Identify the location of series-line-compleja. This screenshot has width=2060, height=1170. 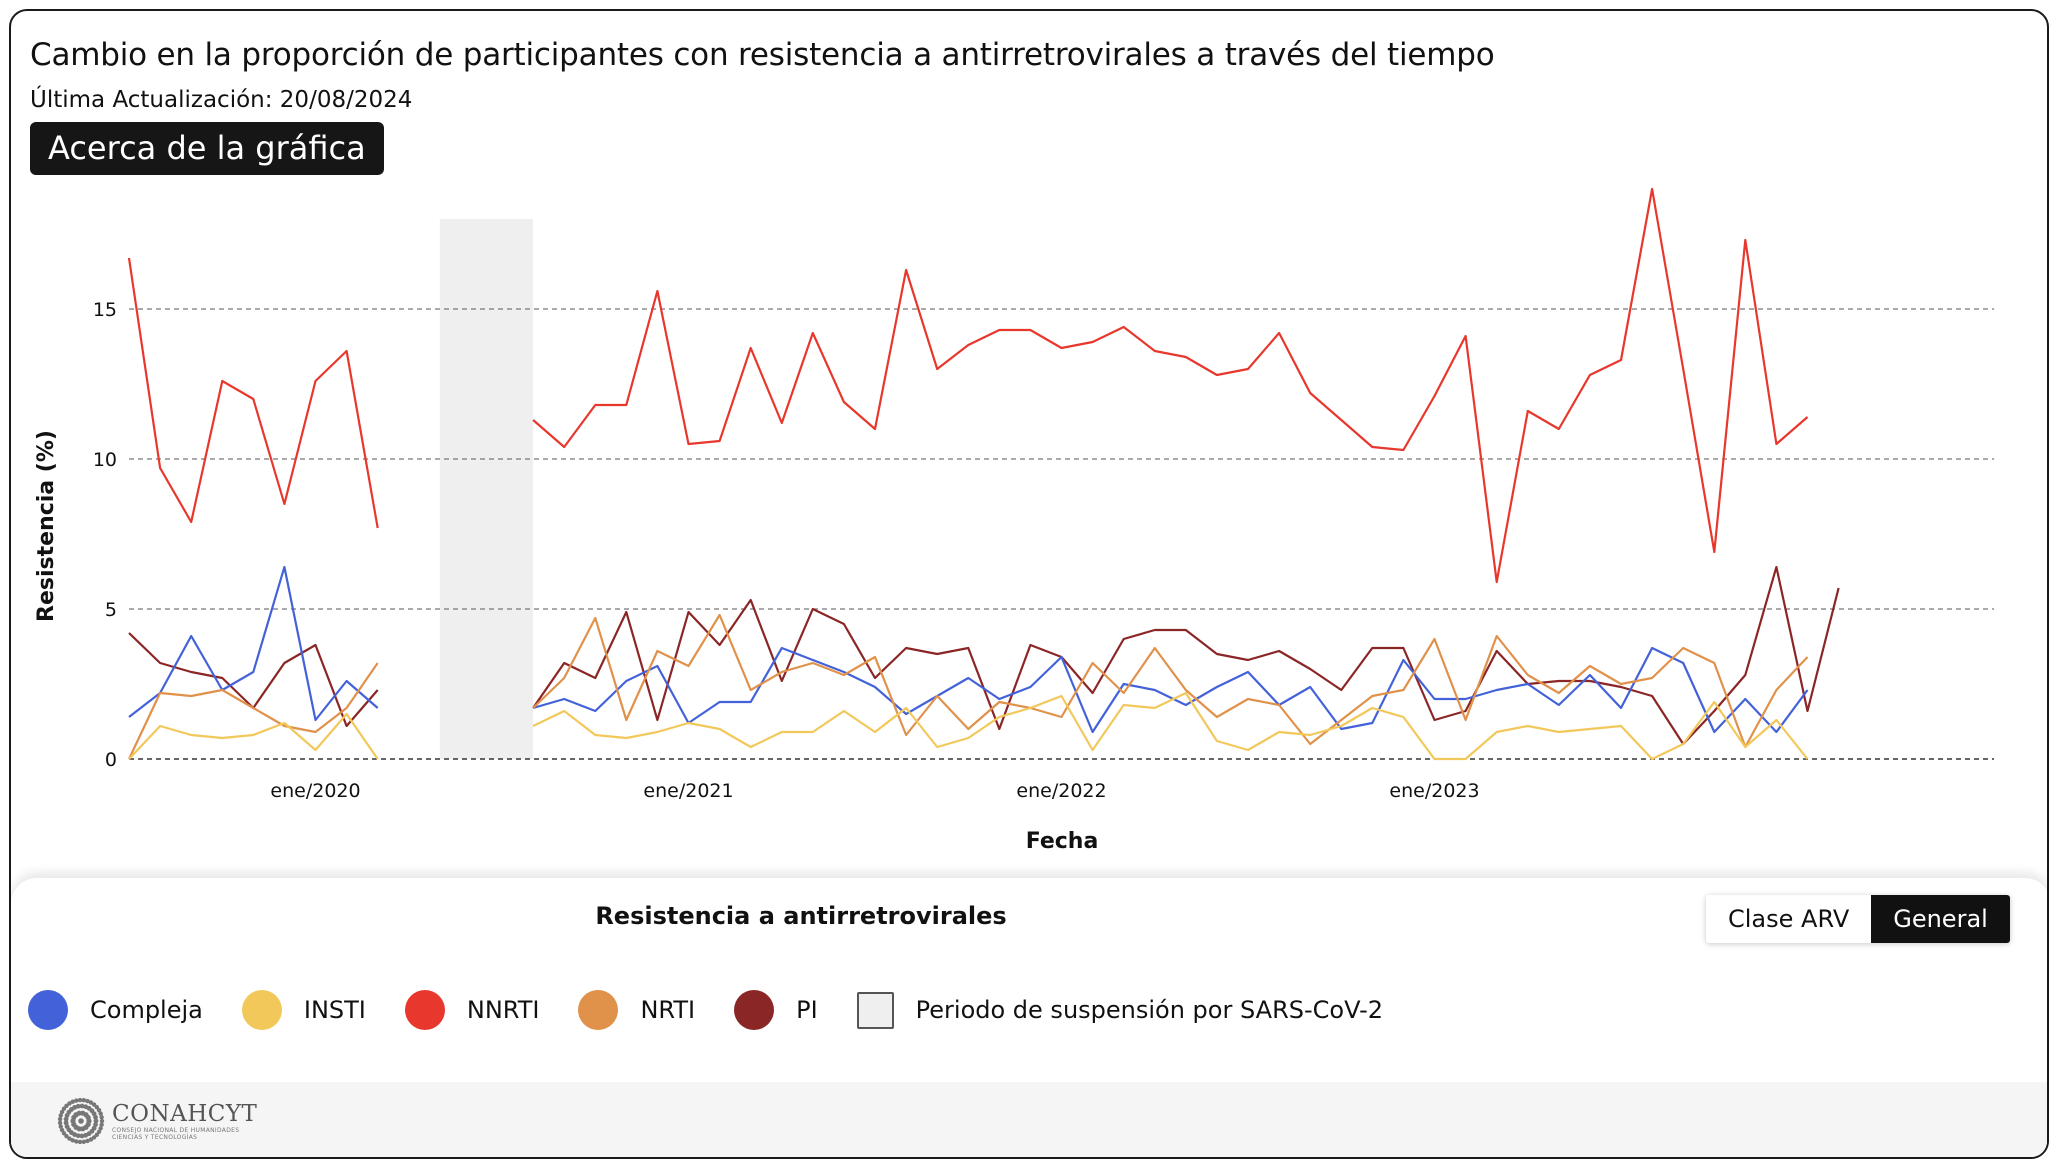
(968, 649).